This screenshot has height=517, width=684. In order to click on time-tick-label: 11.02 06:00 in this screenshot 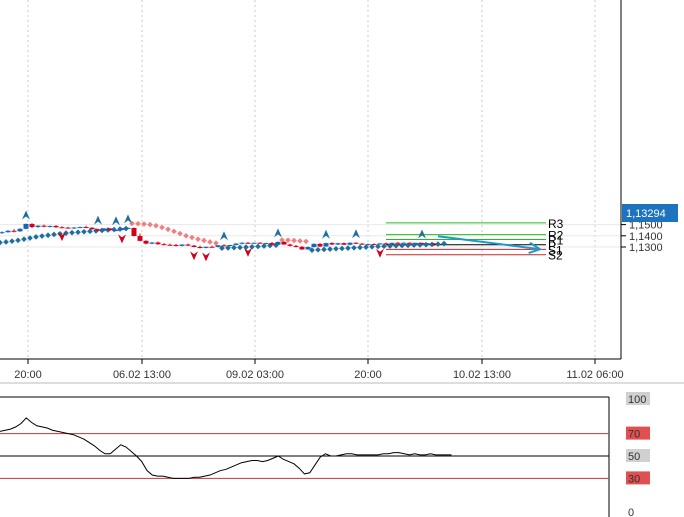, I will do `click(594, 375)`.